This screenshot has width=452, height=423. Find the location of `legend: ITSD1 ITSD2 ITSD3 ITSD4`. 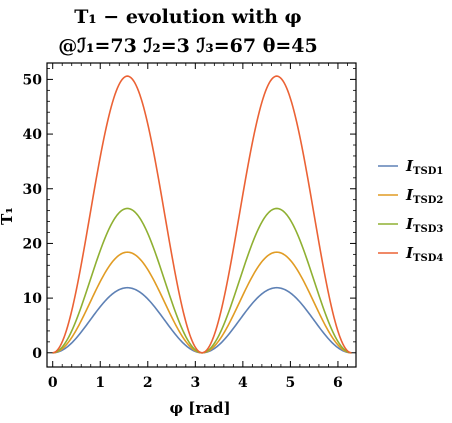

legend: ITSD1 ITSD2 ITSD3 ITSD4 is located at coordinates (410, 210).